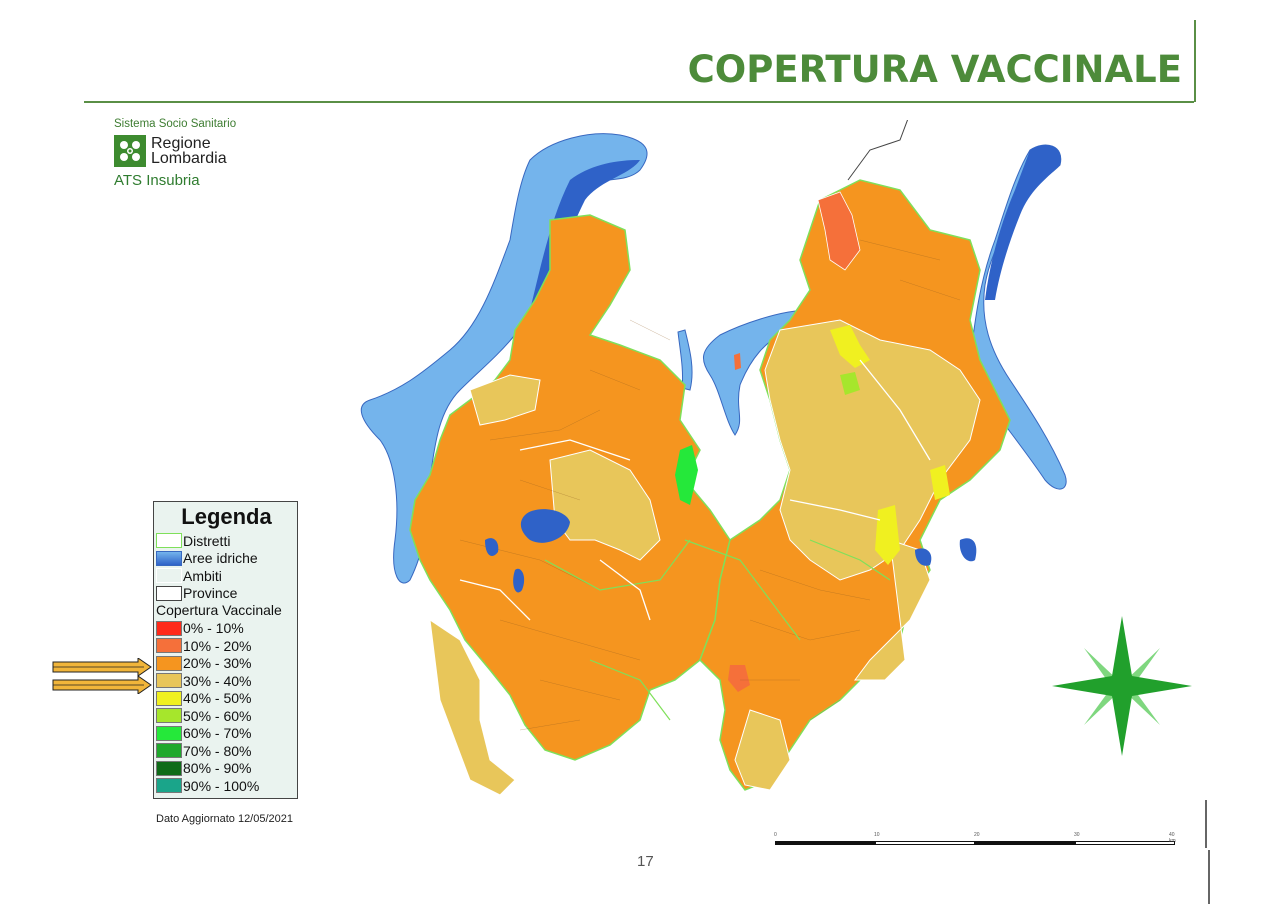 The width and height of the screenshot is (1280, 904). Describe the element at coordinates (189, 158) in the screenshot. I see `logo-region-line2: Lombardia` at that location.